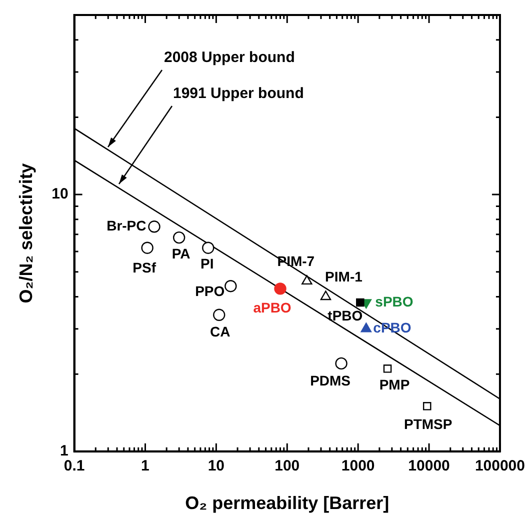 This screenshot has width=531, height=527. I want to click on x-tick-label: 10000, so click(429, 466).